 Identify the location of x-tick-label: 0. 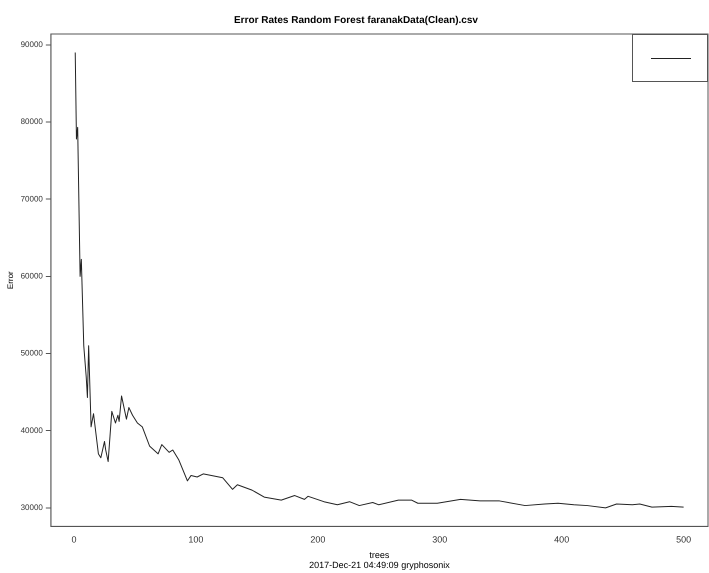
(74, 539).